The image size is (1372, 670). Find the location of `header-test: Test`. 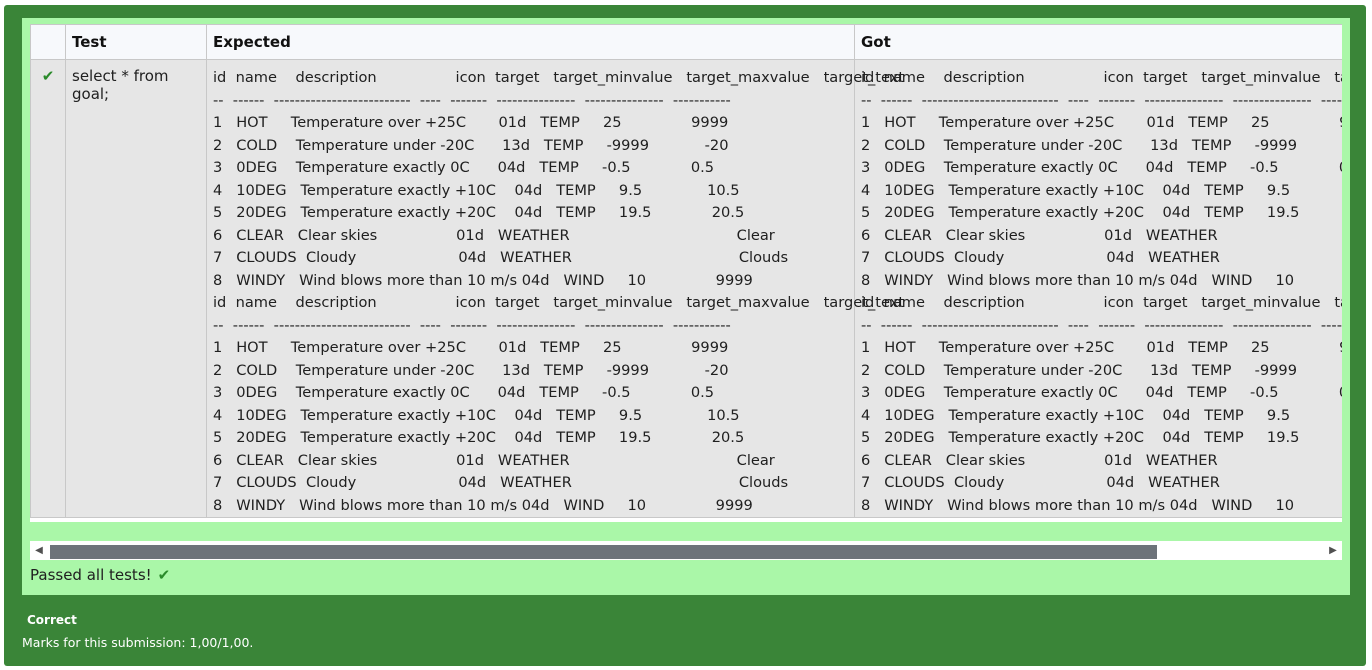

header-test: Test is located at coordinates (136, 42).